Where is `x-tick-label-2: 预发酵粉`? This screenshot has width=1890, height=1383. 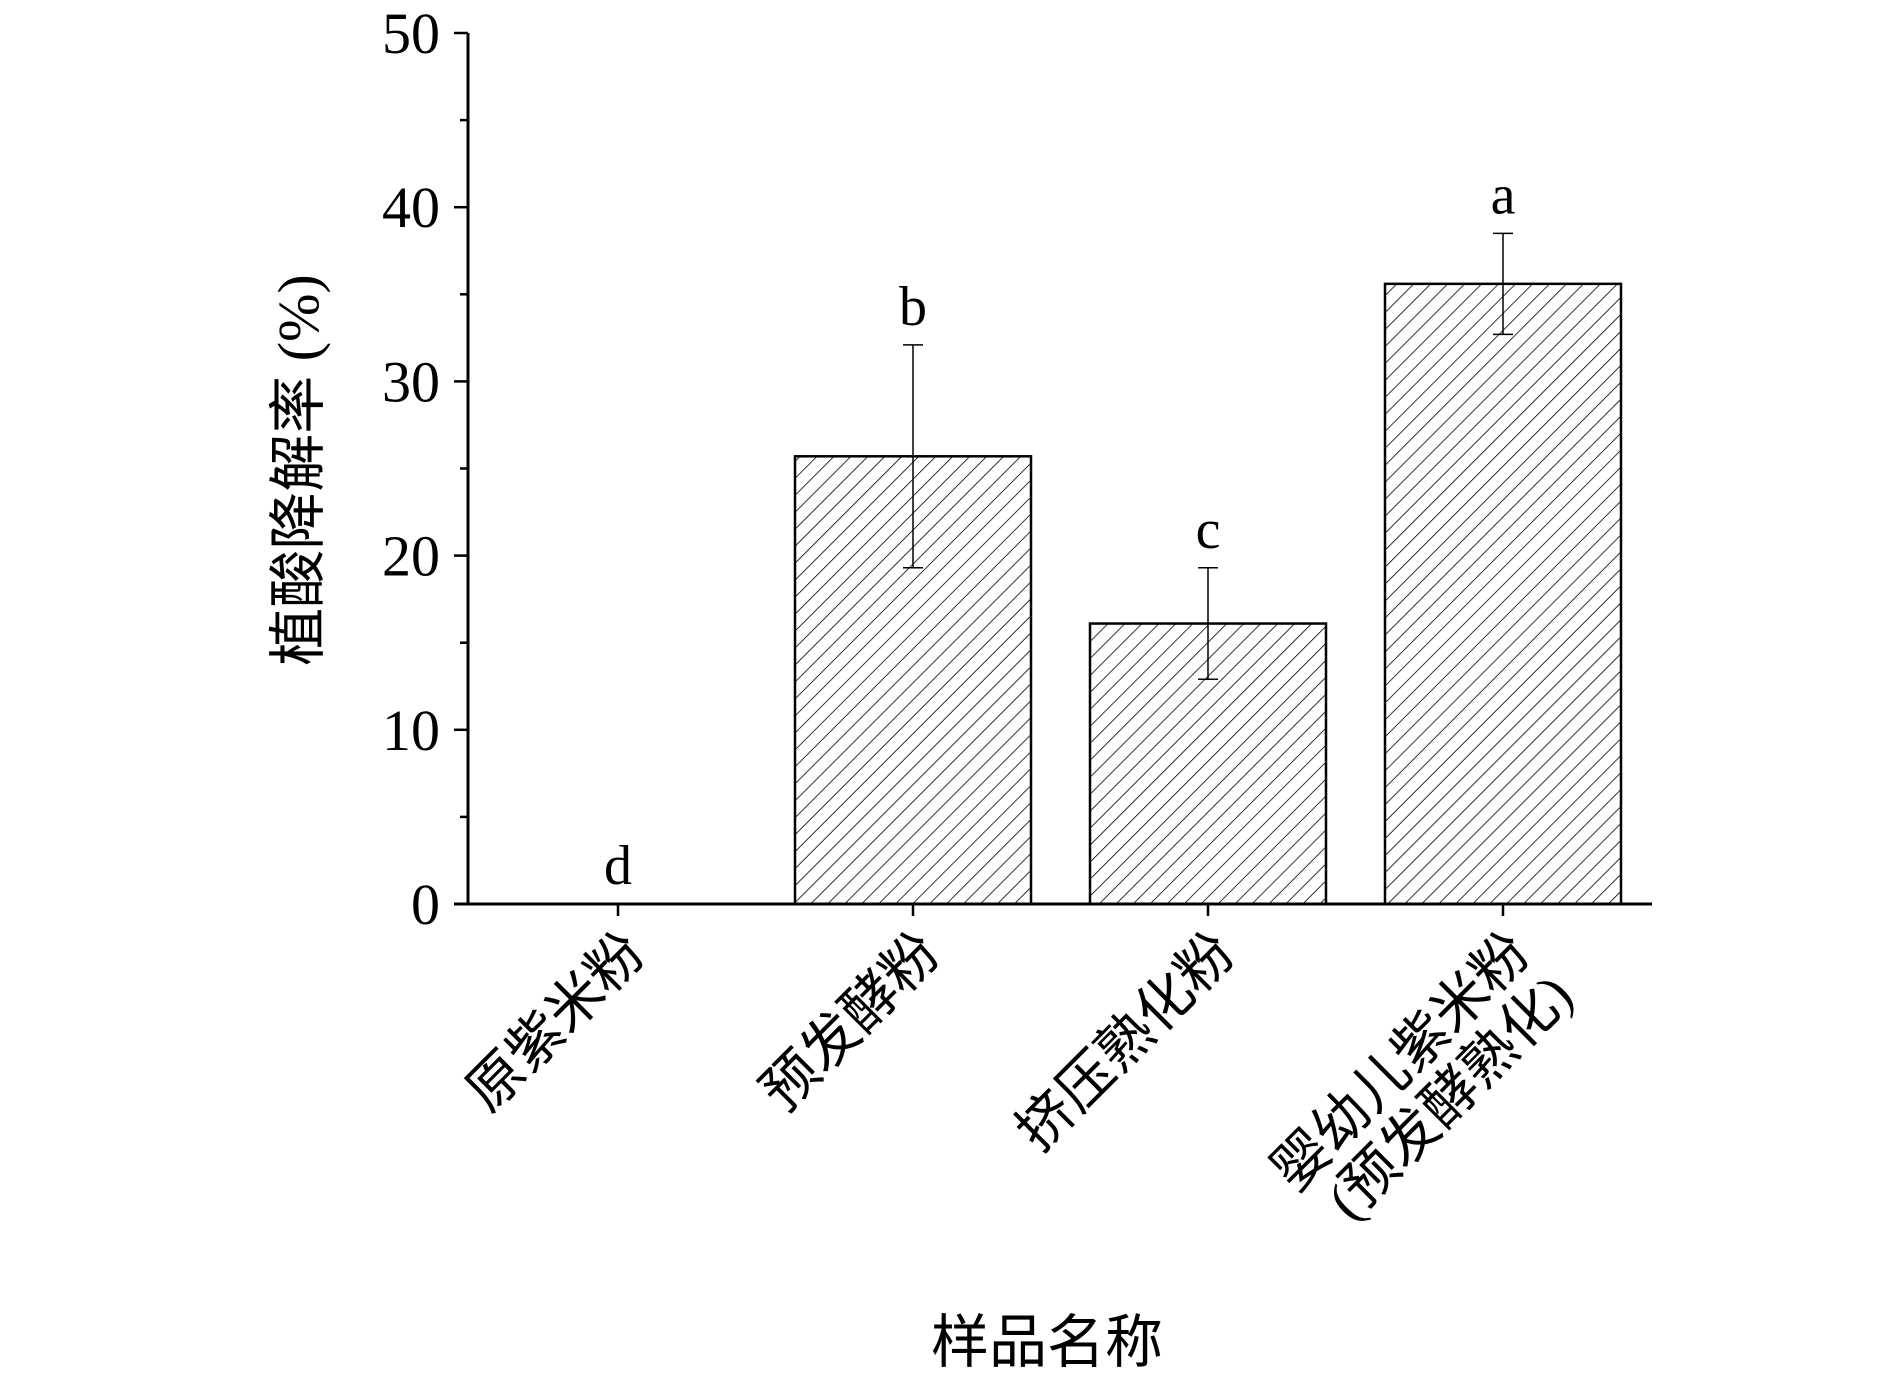
x-tick-label-2: 预发酵粉 is located at coordinates (851, 1022).